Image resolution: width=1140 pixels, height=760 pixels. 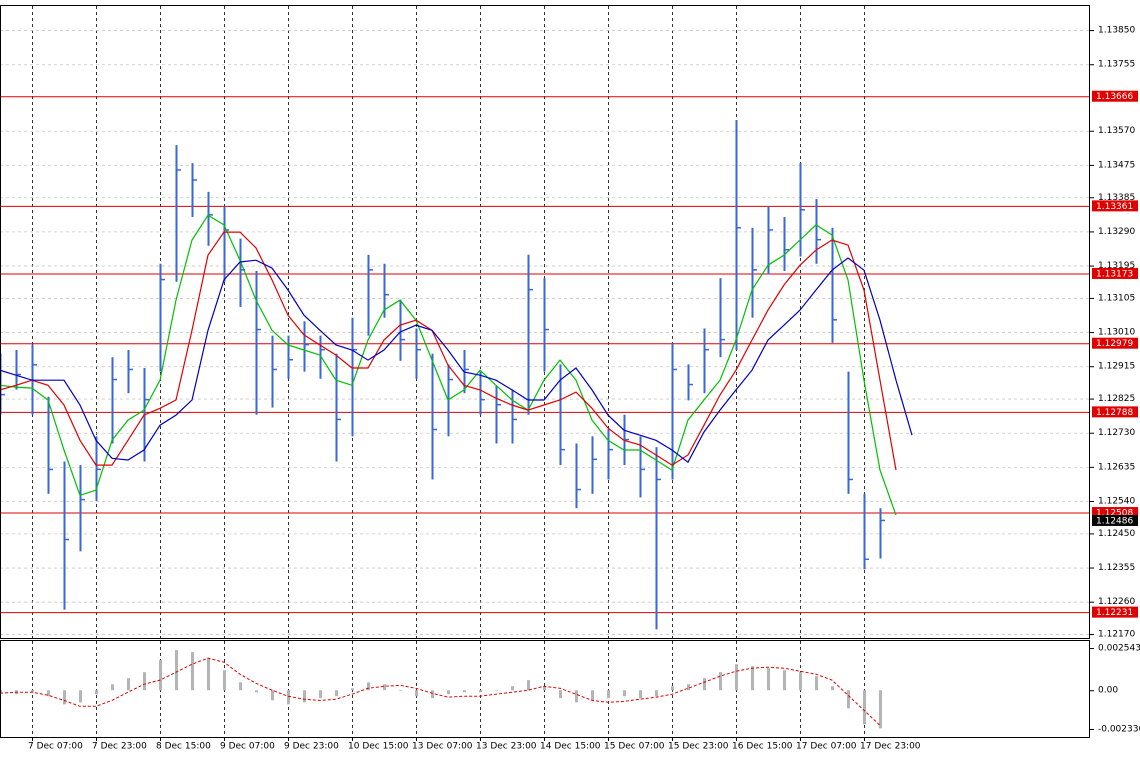 I want to click on x-tick-label: 15 Dec 23:00, so click(x=698, y=747).